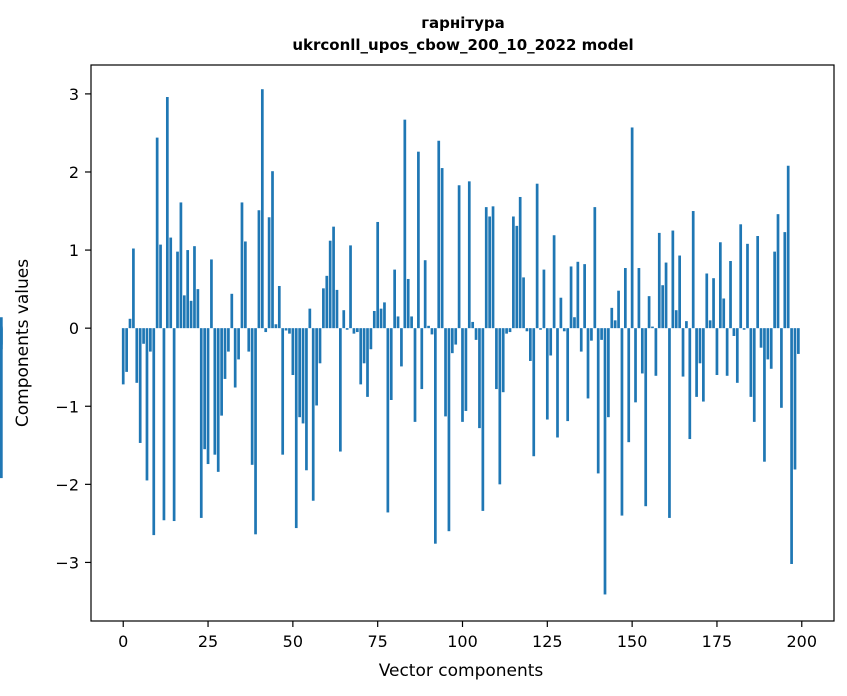  What do you see at coordinates (74, 328) in the screenshot?
I see `y-tick-label: 0` at bounding box center [74, 328].